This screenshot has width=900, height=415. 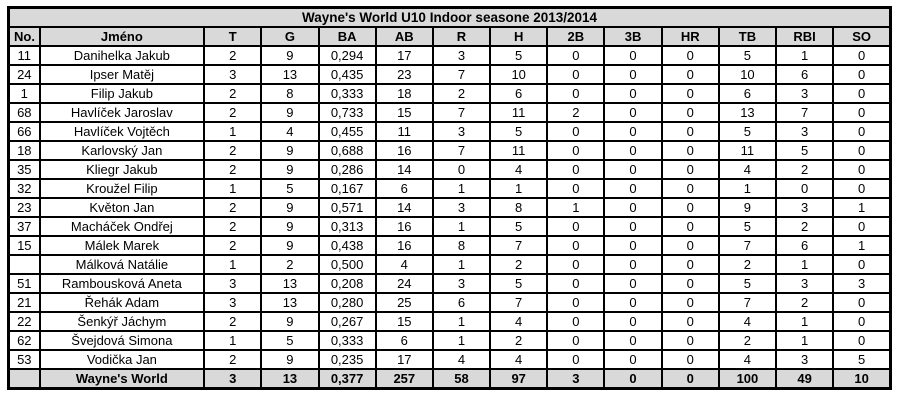 What do you see at coordinates (24, 340) in the screenshot?
I see `player-number-cell: 62` at bounding box center [24, 340].